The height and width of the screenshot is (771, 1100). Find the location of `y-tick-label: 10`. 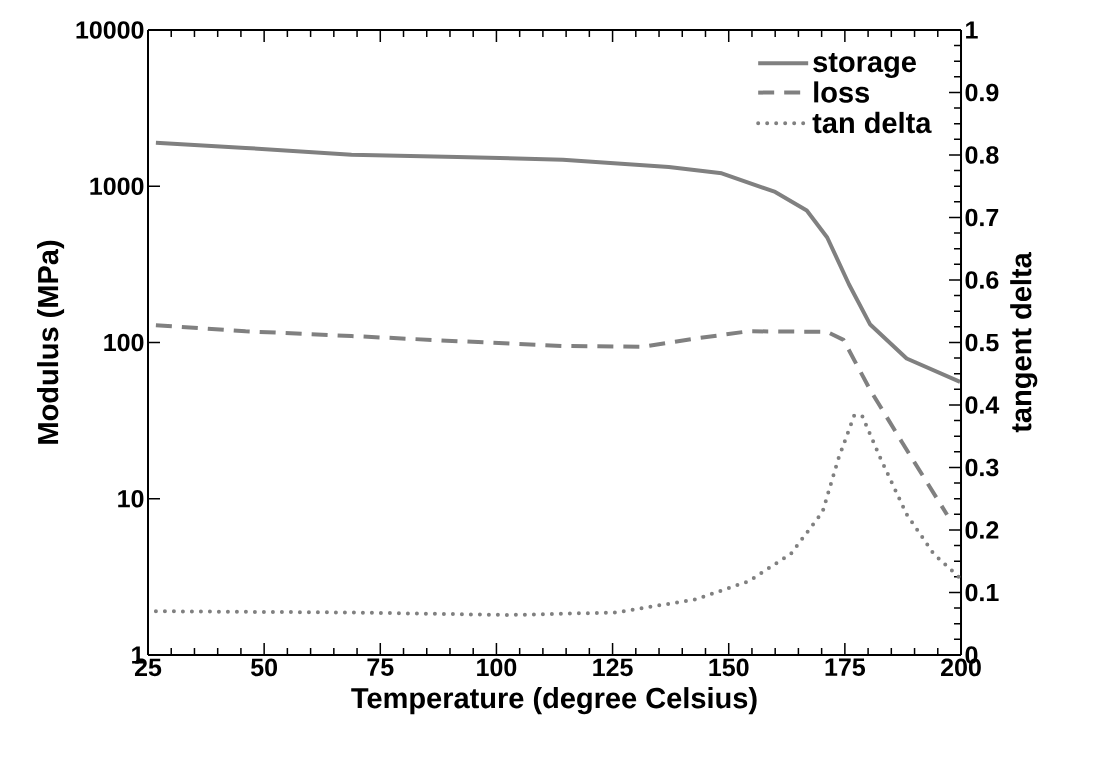

y-tick-label: 10 is located at coordinates (131, 498).